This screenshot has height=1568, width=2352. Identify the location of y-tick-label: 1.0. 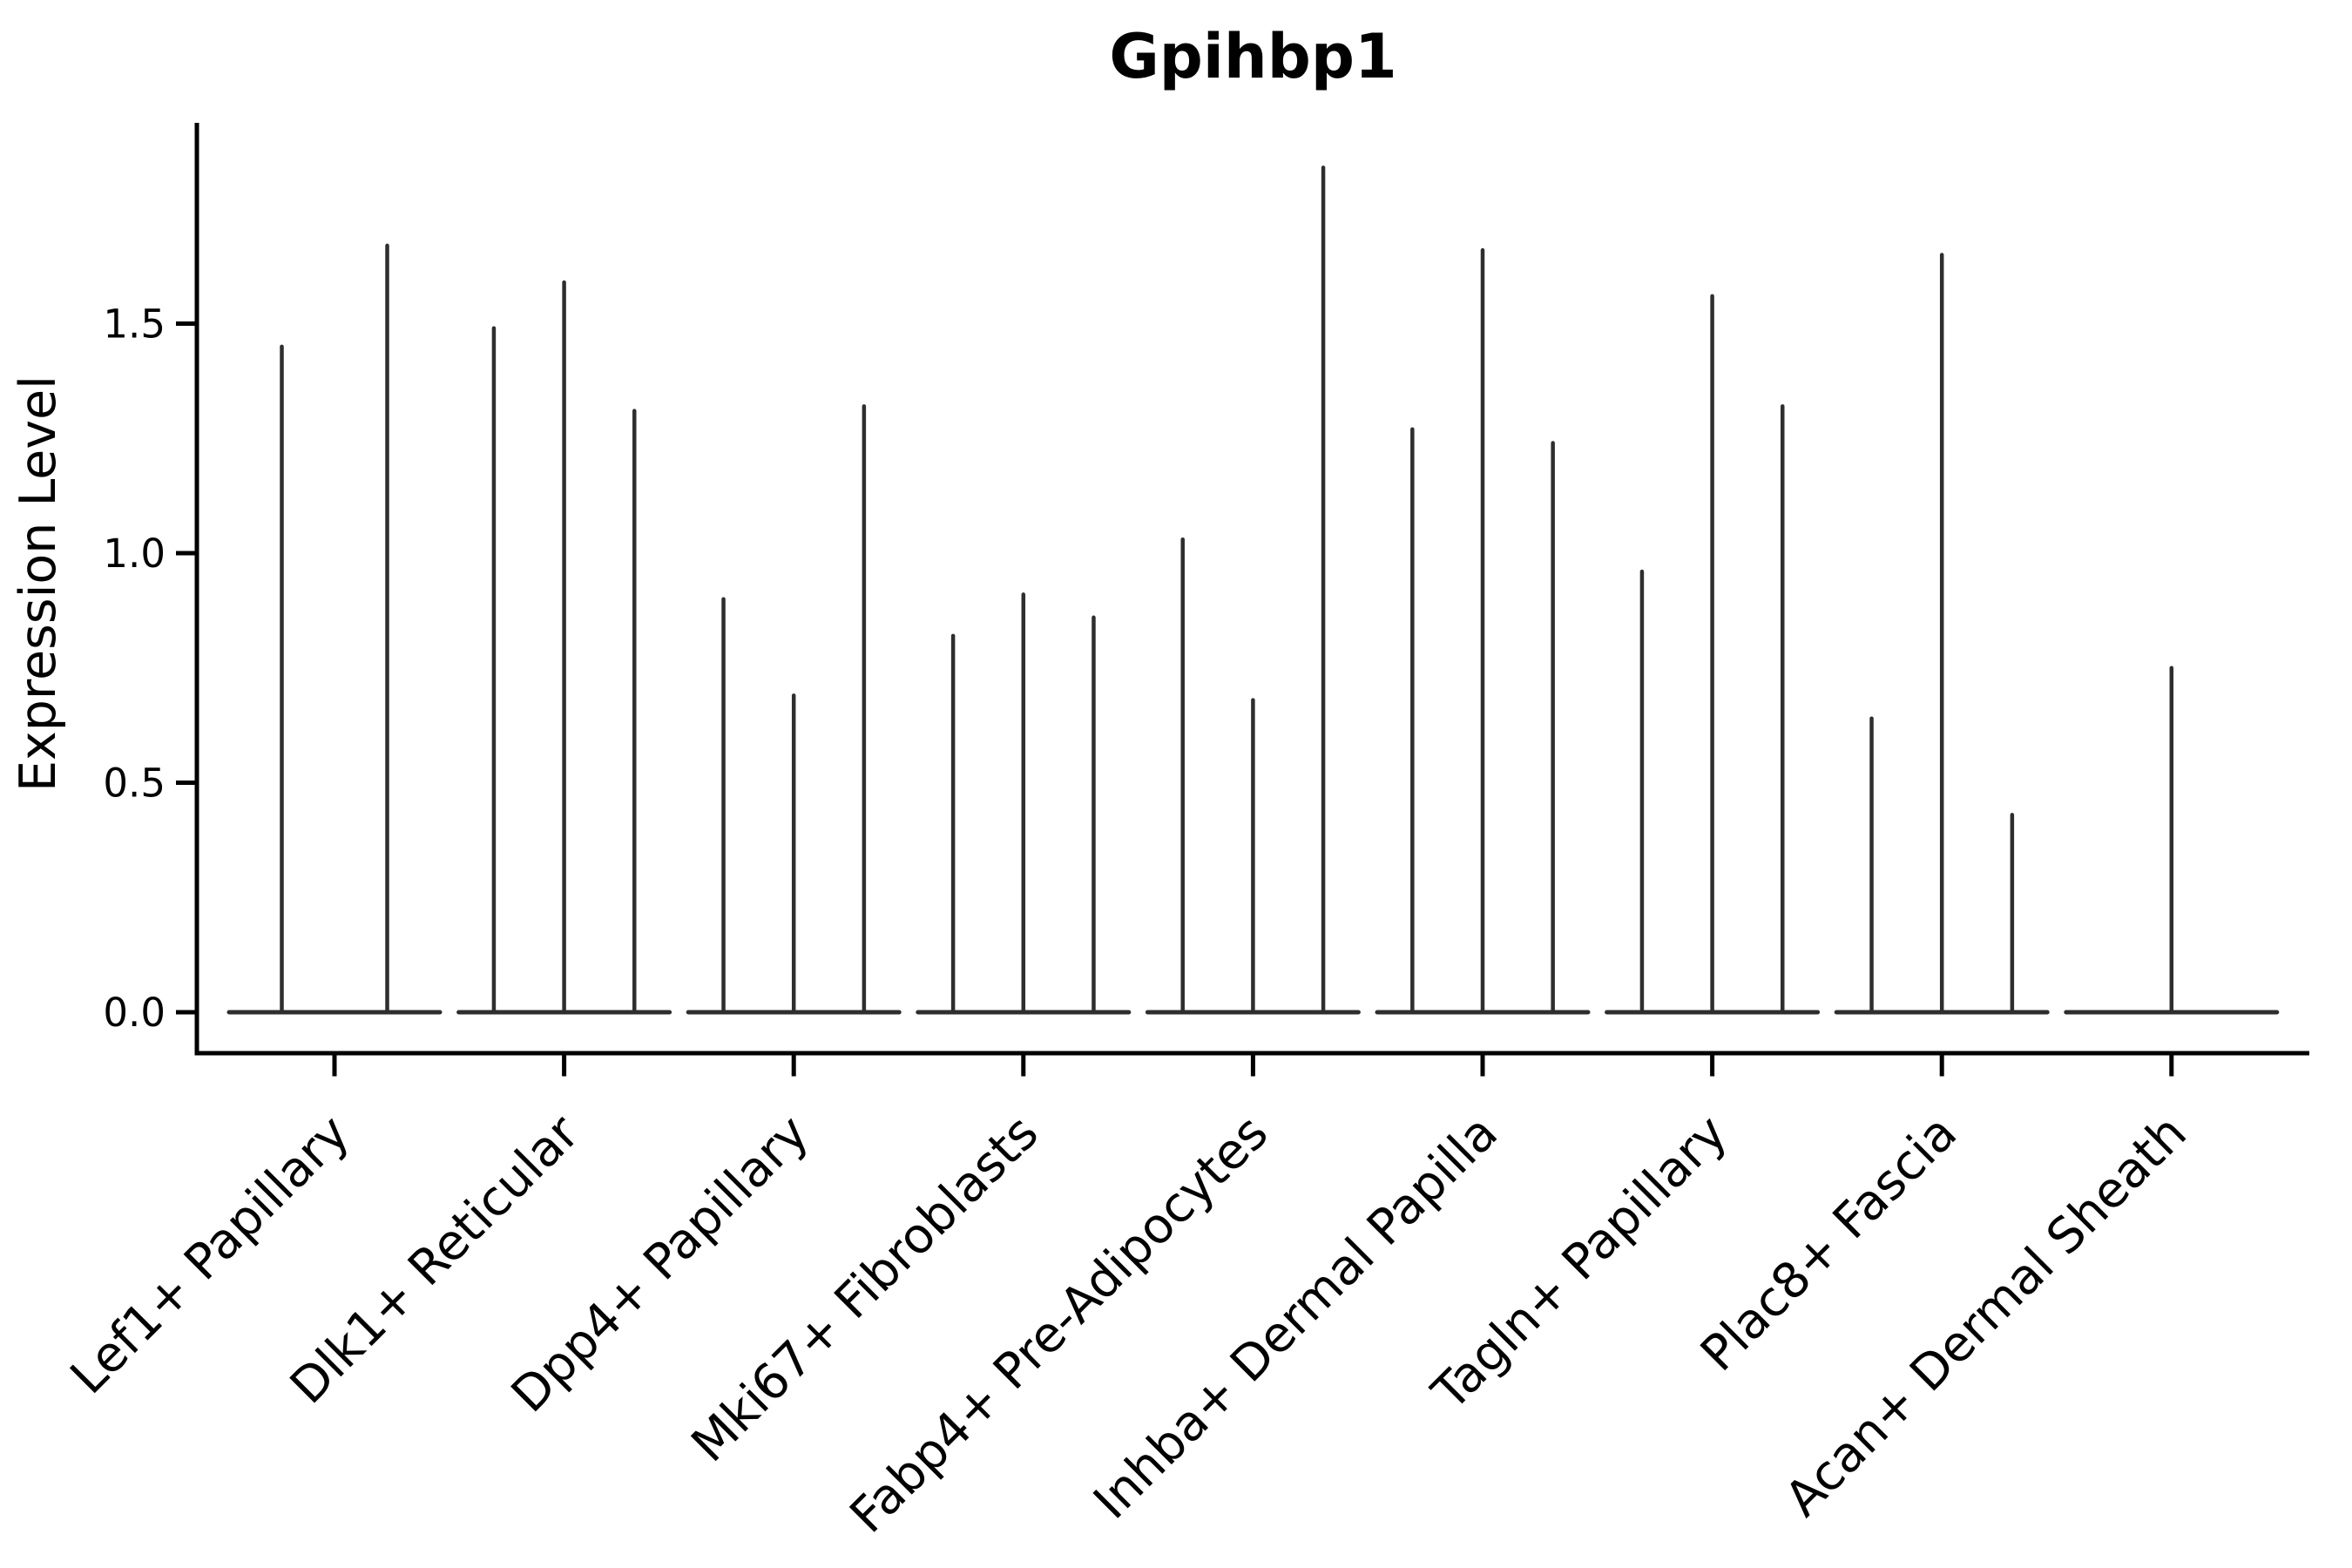
(134, 554).